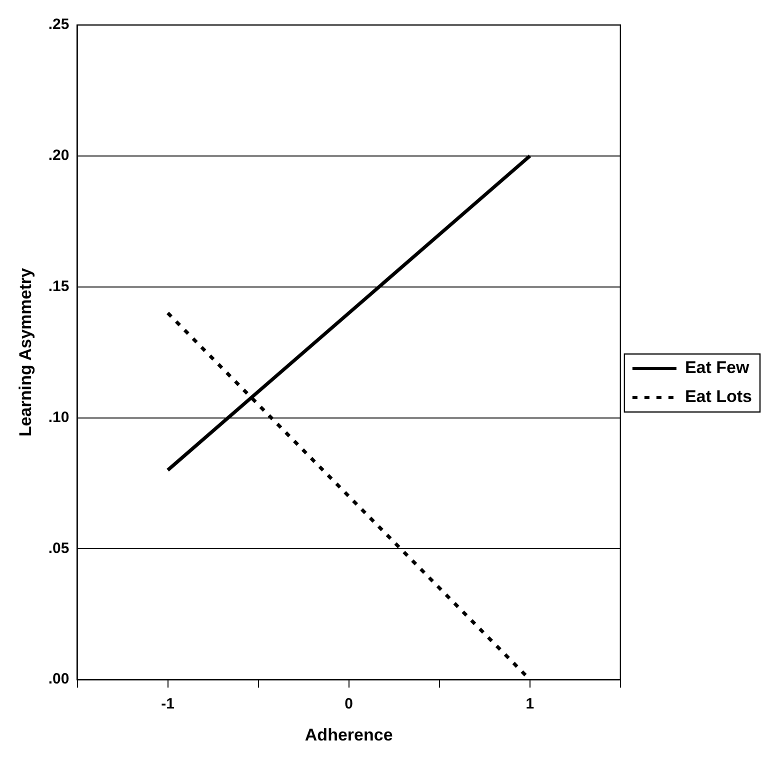 The image size is (780, 762). What do you see at coordinates (718, 396) in the screenshot?
I see `legend-label: Eat Lots` at bounding box center [718, 396].